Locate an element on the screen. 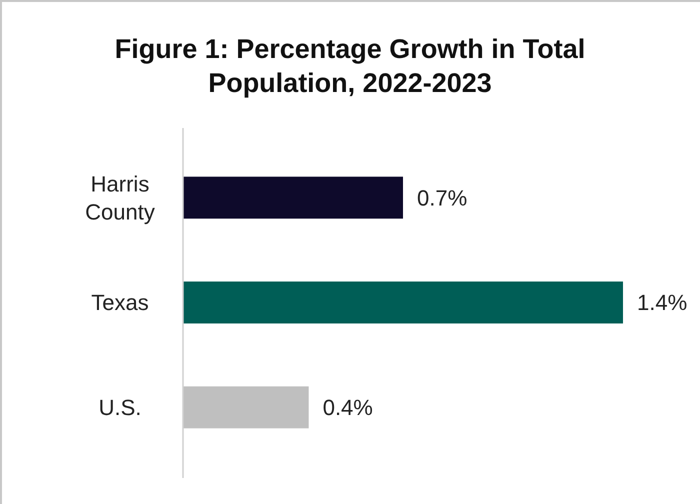 Image resolution: width=700 pixels, height=504 pixels. data-label: 0.4% is located at coordinates (347, 407).